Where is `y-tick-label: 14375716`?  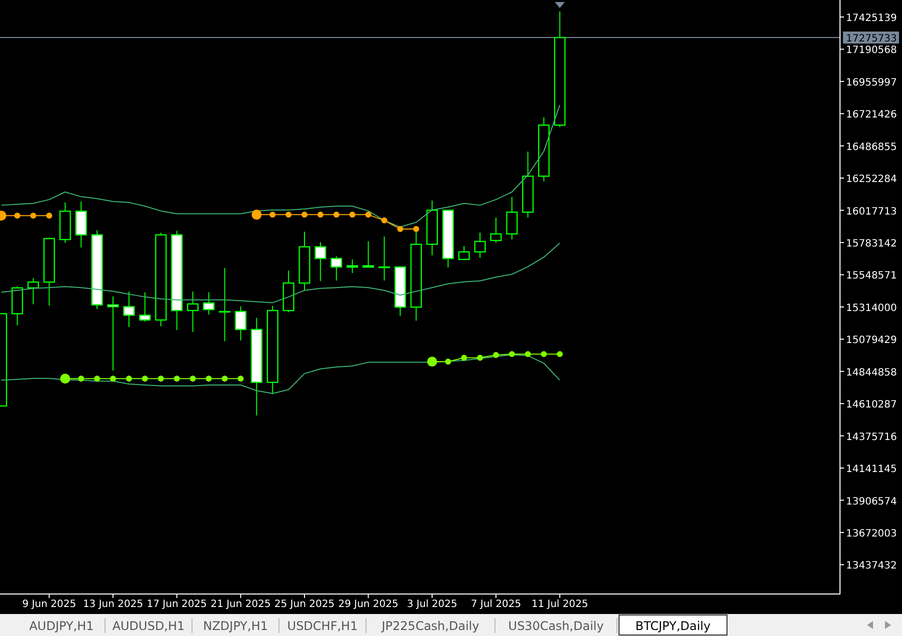
y-tick-label: 14375716 is located at coordinates (871, 437).